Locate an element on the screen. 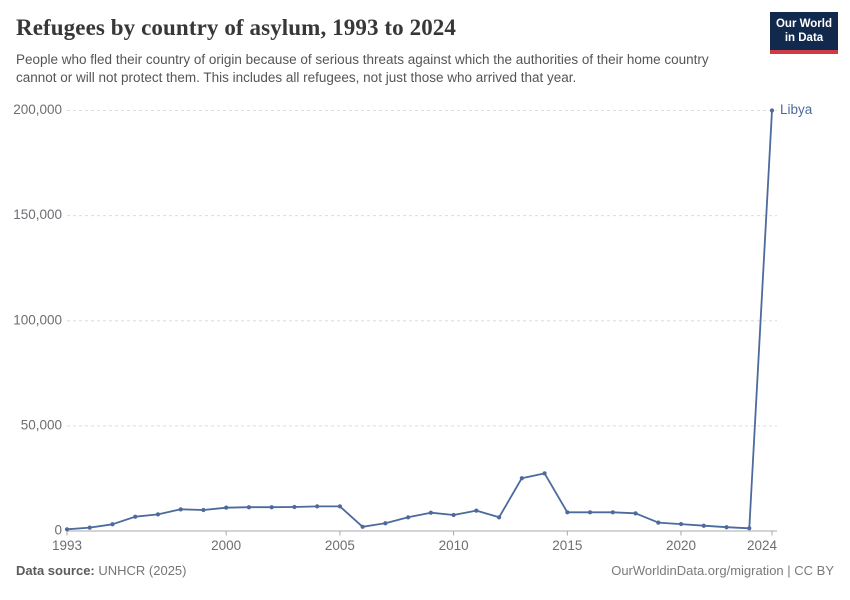  x-tick-label: 2000 is located at coordinates (226, 545).